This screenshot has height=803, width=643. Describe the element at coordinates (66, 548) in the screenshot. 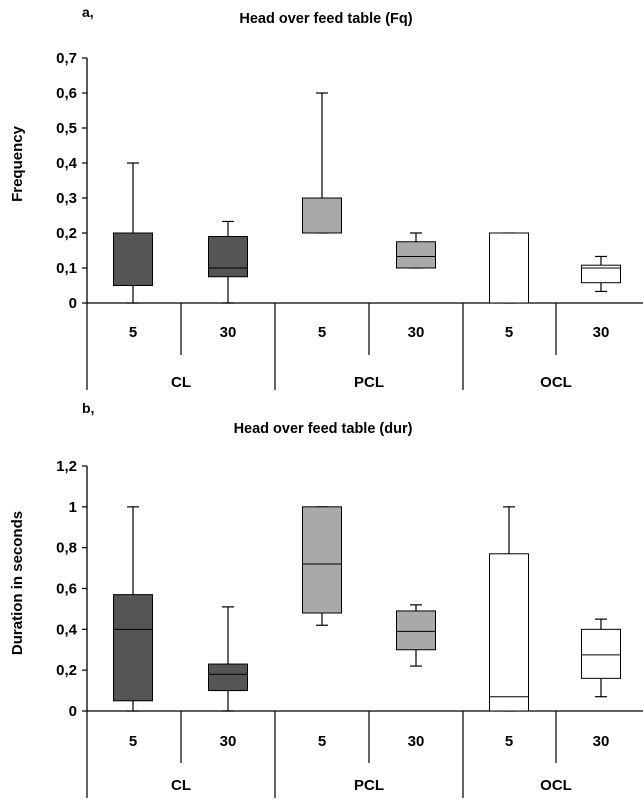

I see `y-tick-label: 0,8` at that location.